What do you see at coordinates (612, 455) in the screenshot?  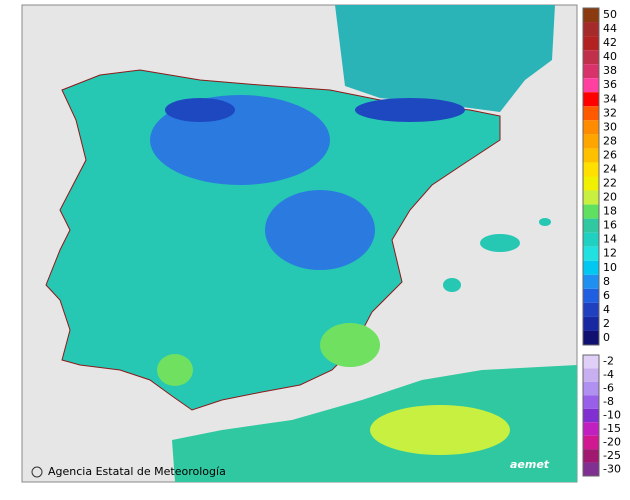 I see `legend-label: -25` at bounding box center [612, 455].